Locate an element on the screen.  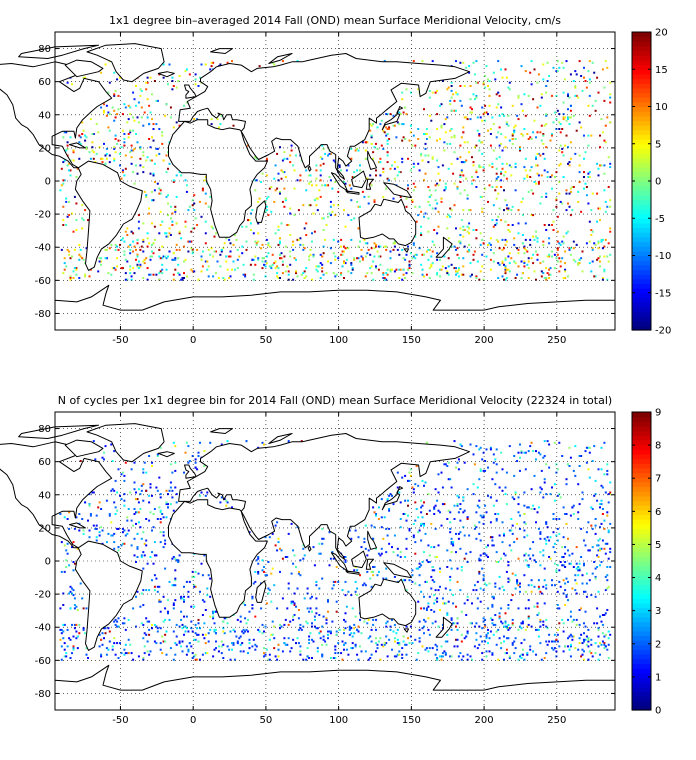
colorbar-tick-label: 3 is located at coordinates (658, 611).